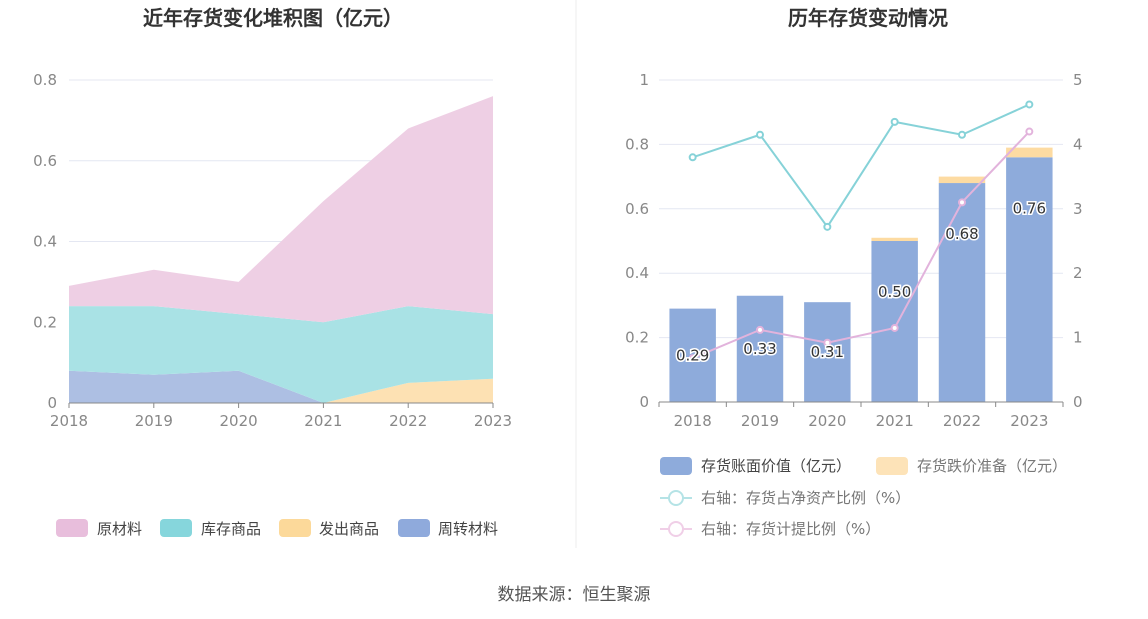  I want to click on data-source-note: 数据来源：恒生聚源, so click(574, 595).